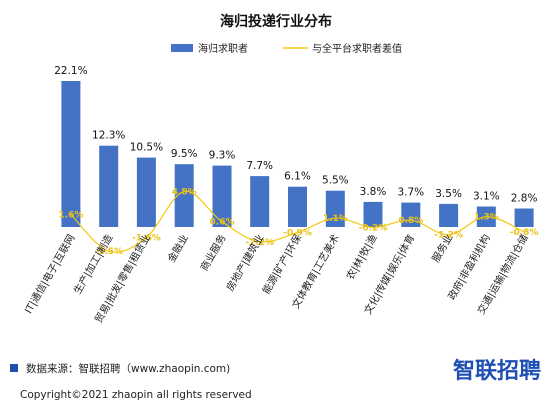  What do you see at coordinates (486, 197) in the screenshot?
I see `bar-value-label: 3.1%` at bounding box center [486, 197].